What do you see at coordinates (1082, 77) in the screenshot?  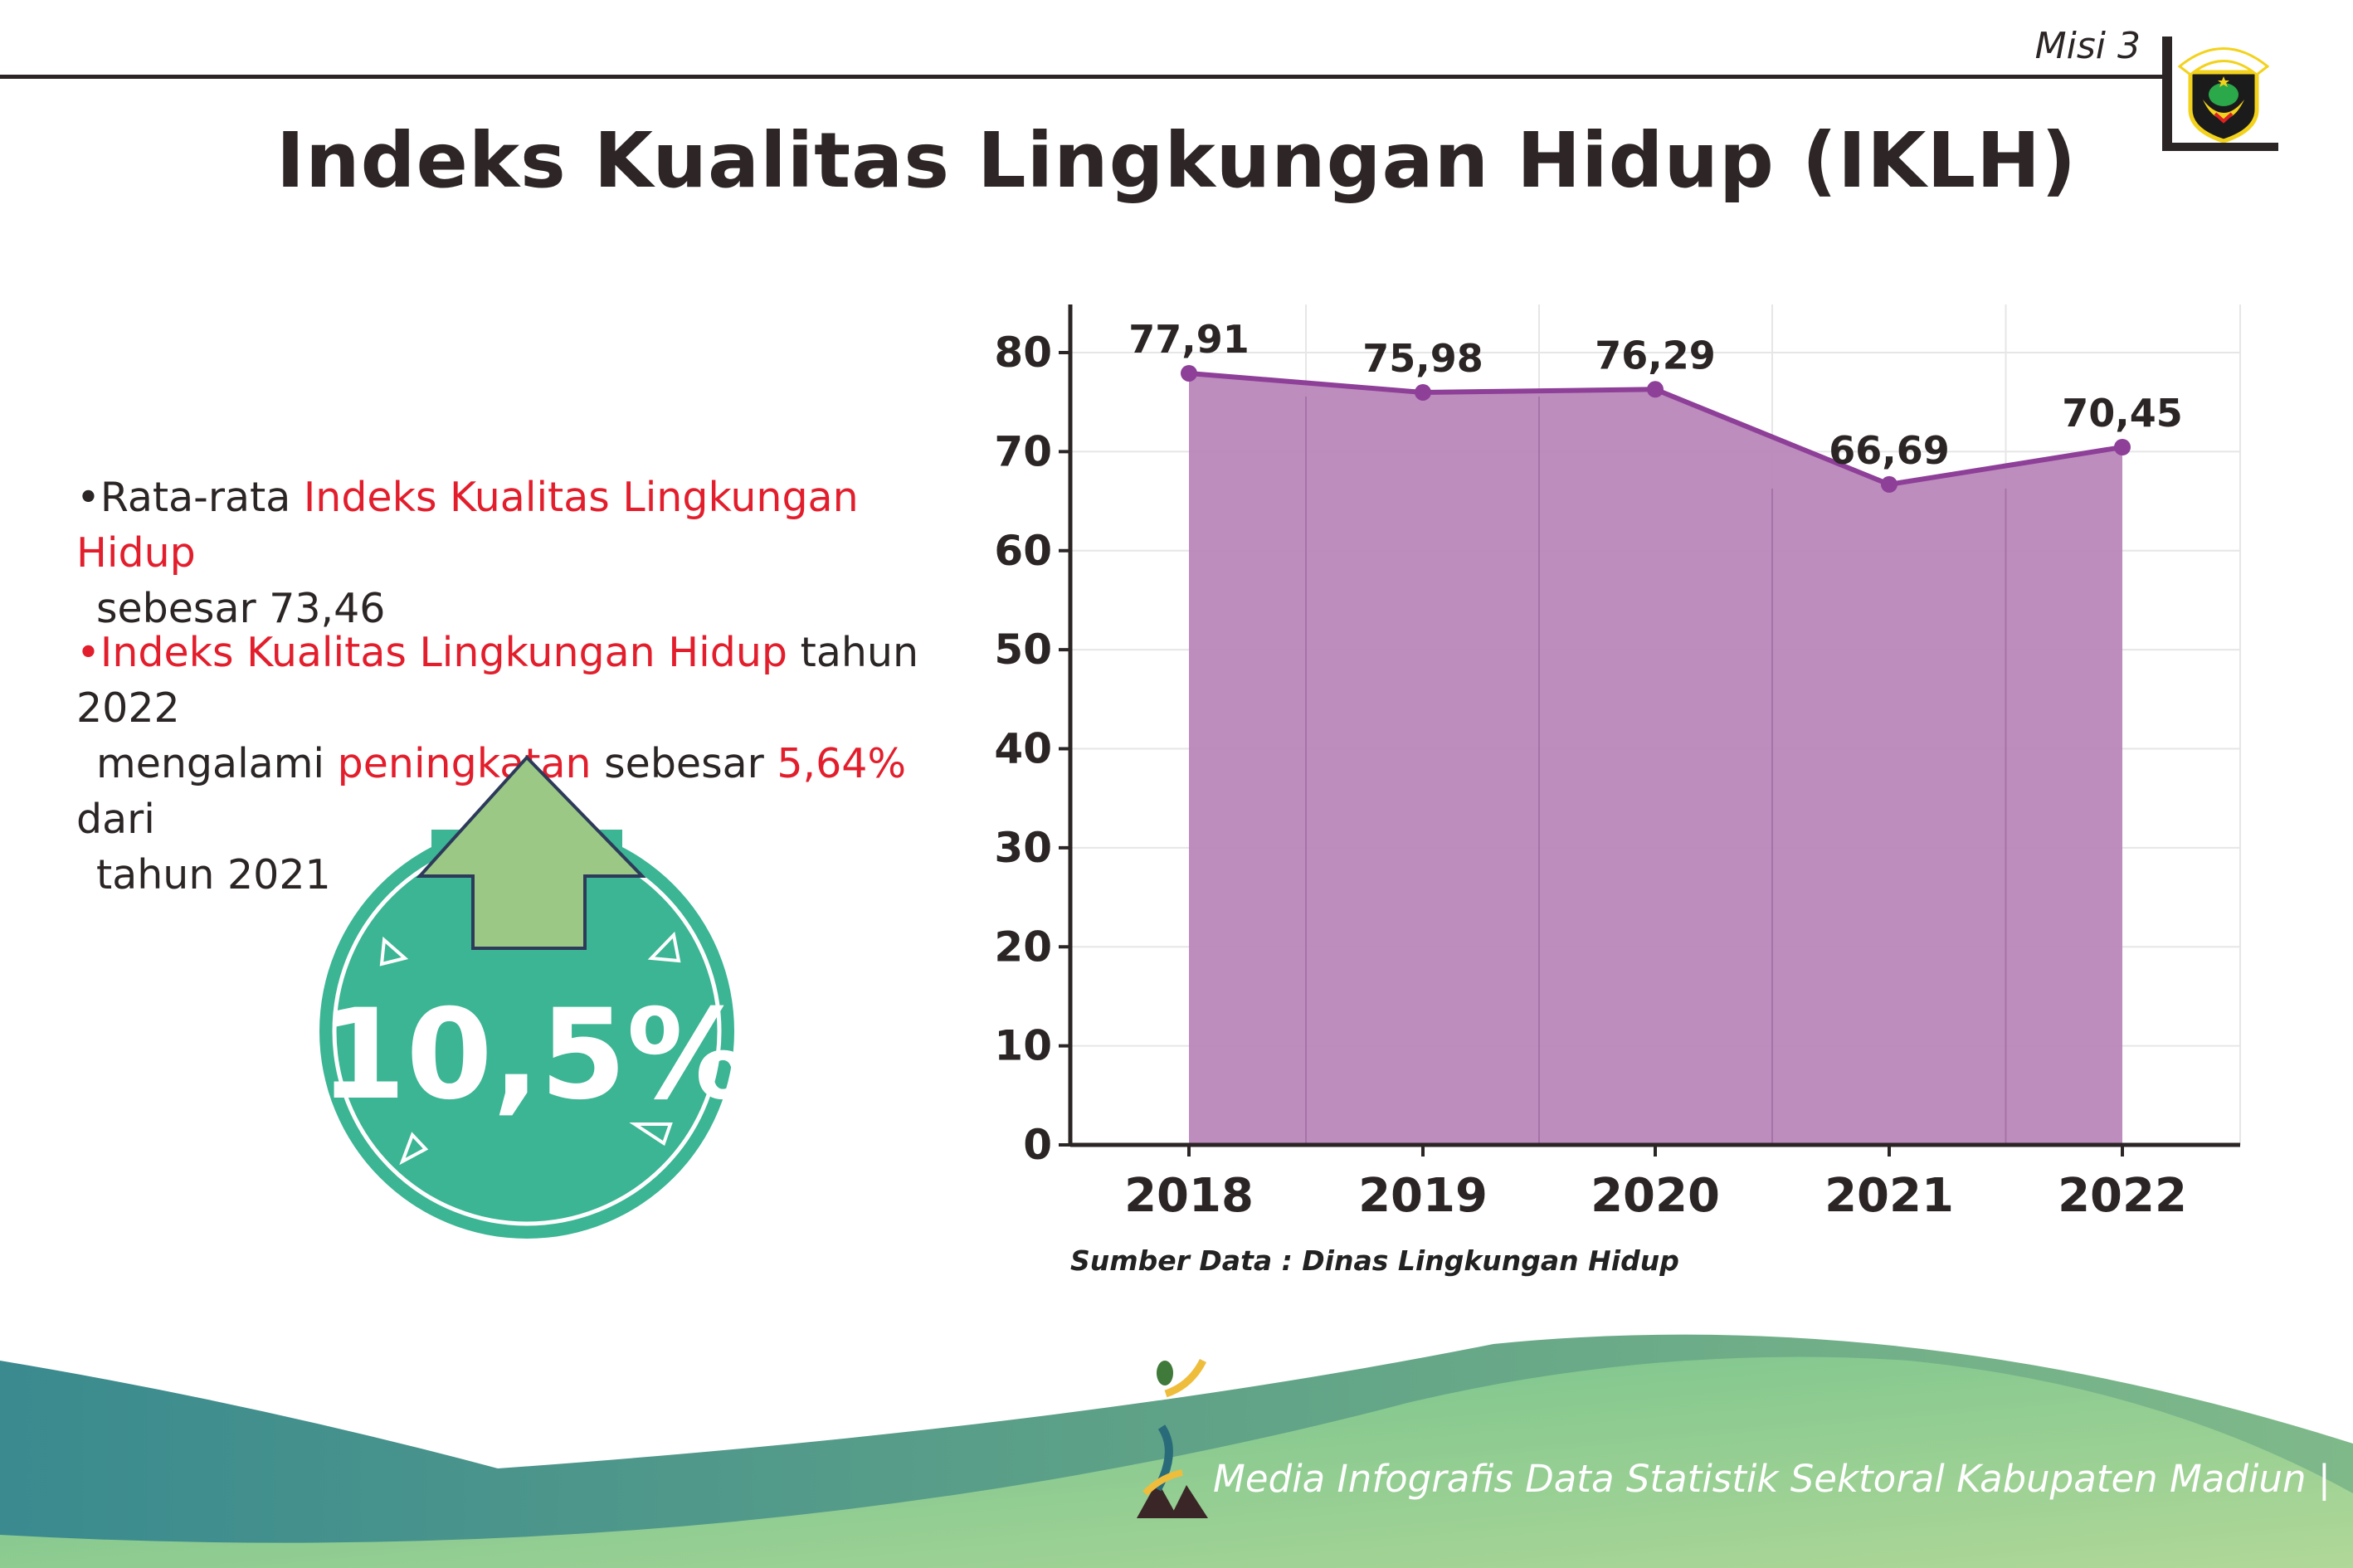 I see `header-rule` at bounding box center [1082, 77].